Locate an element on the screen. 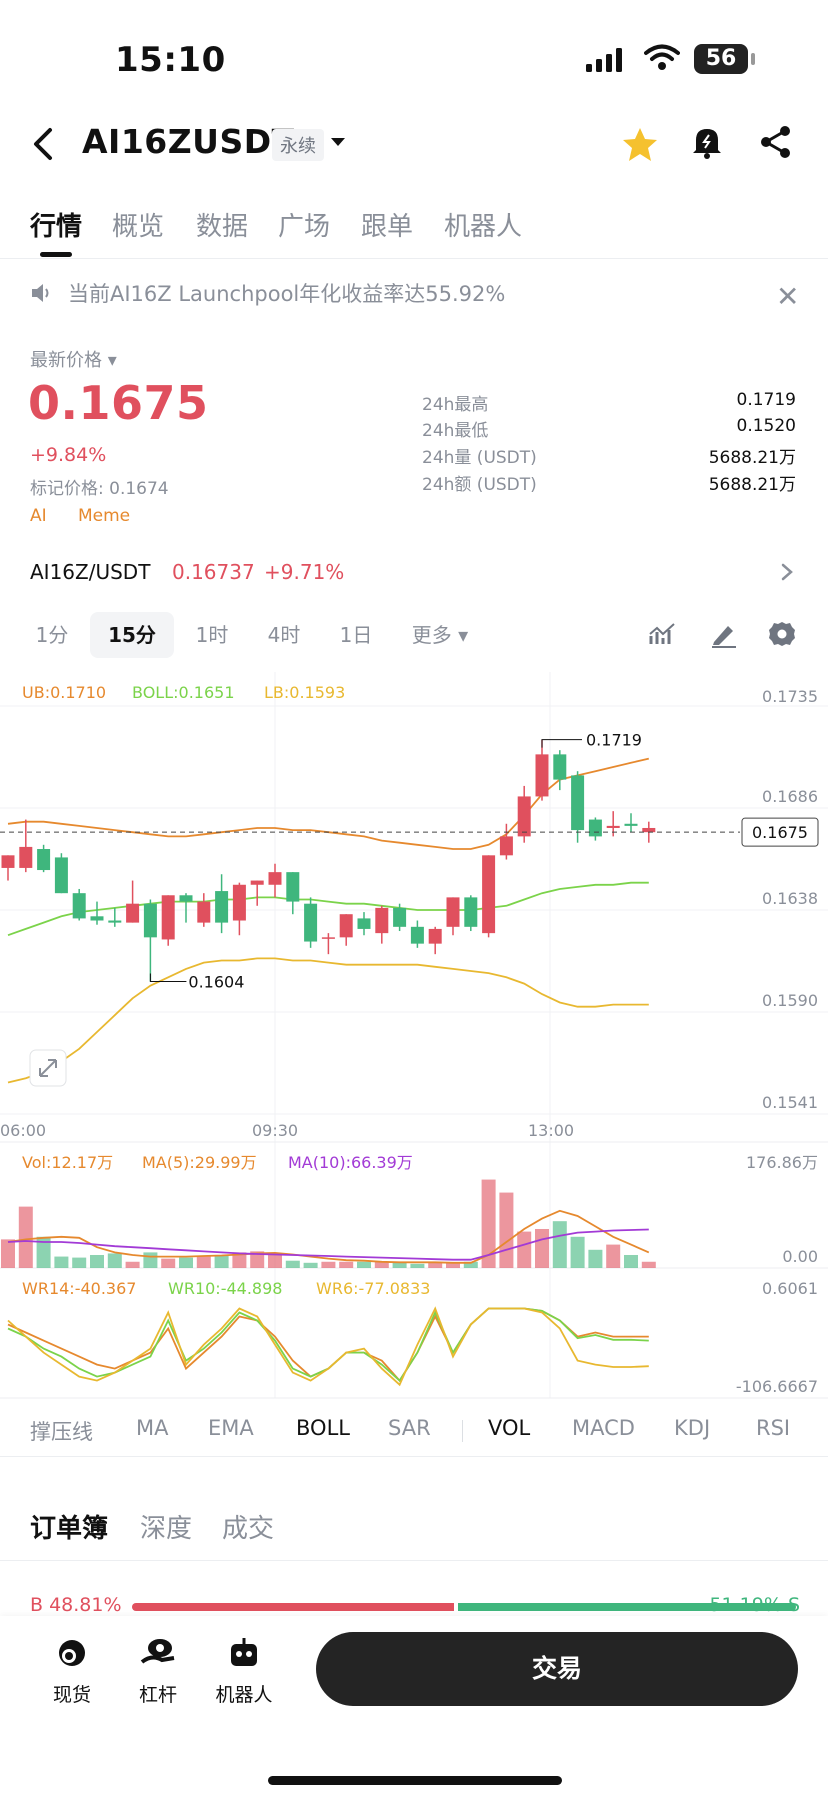  tab-square: 广场 is located at coordinates (304, 227).